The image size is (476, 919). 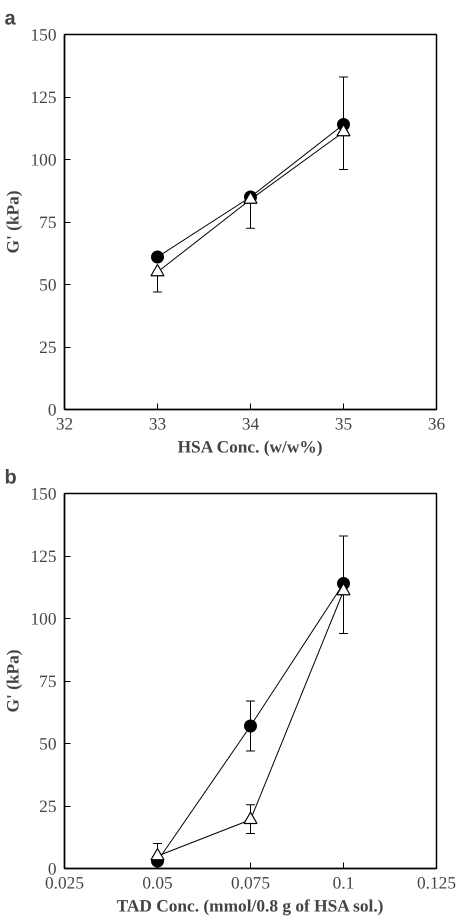 What do you see at coordinates (157, 883) in the screenshot?
I see `x-tick-label: 0.05` at bounding box center [157, 883].